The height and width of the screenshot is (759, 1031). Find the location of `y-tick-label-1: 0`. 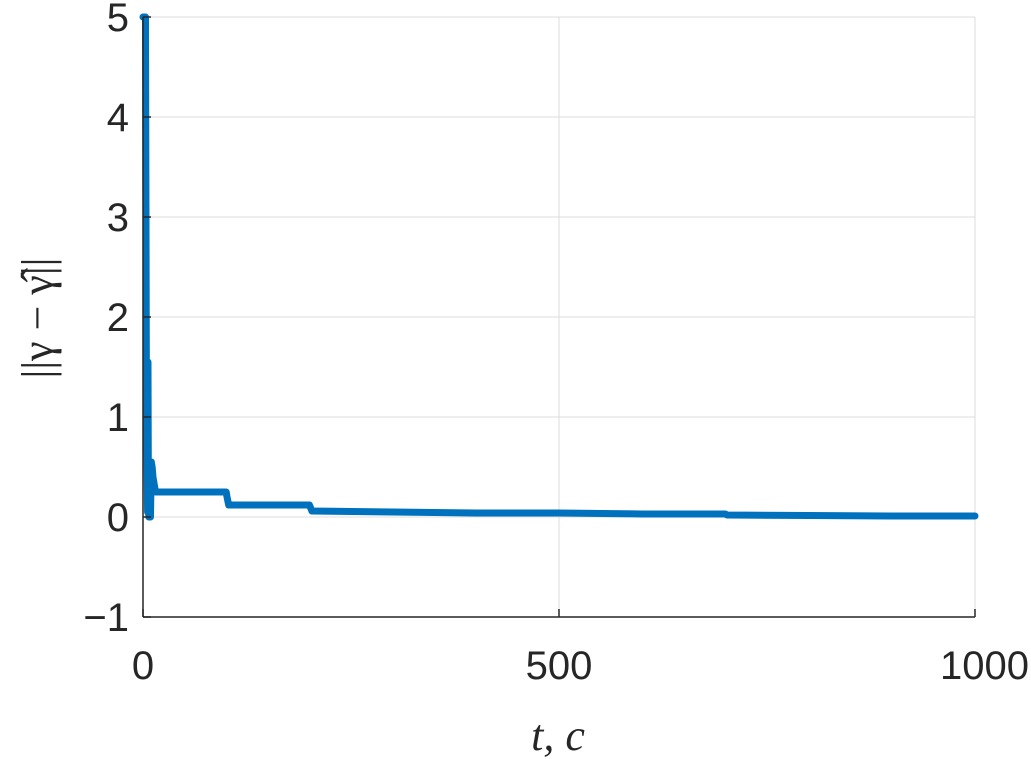

y-tick-label-1: 0 is located at coordinates (118, 518).